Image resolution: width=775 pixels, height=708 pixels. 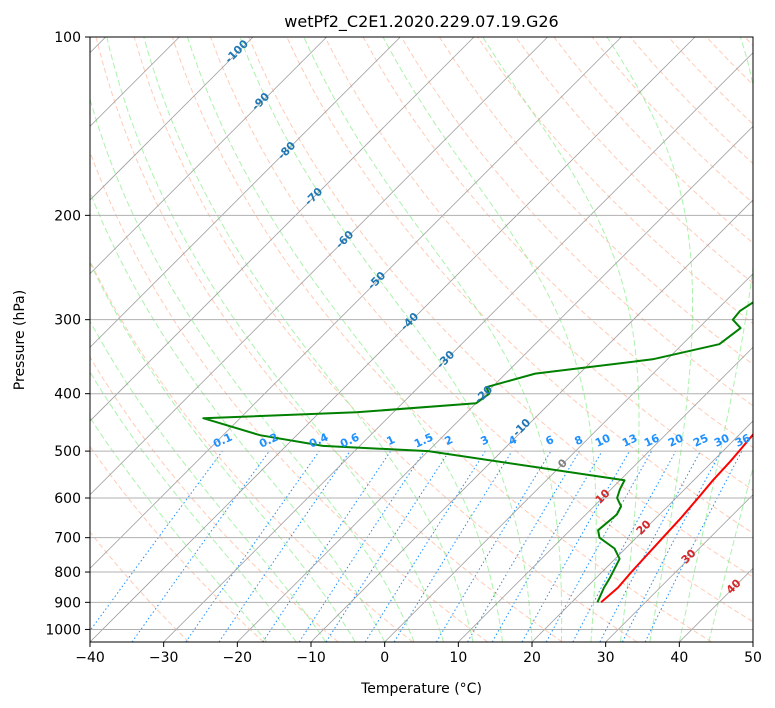 I want to click on y-tick-label: 500, so click(x=67, y=452).